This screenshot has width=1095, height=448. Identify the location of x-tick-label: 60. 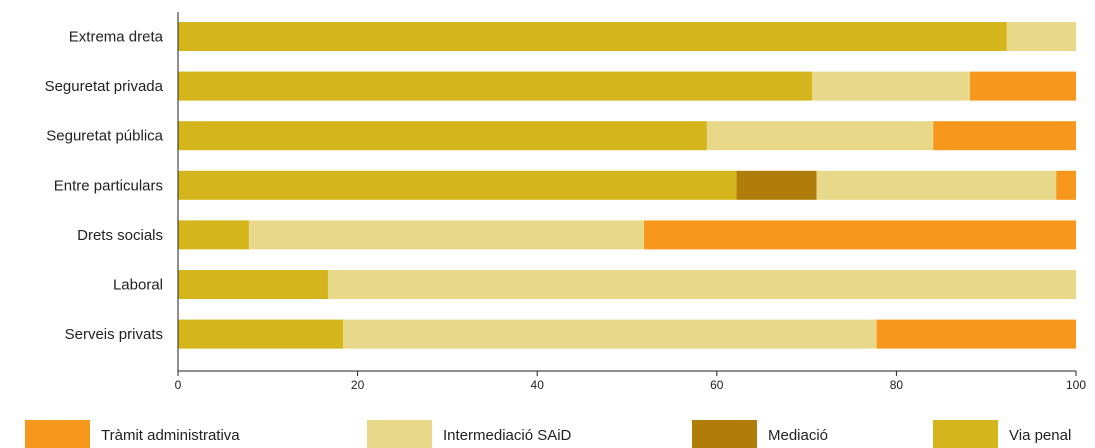
(717, 385).